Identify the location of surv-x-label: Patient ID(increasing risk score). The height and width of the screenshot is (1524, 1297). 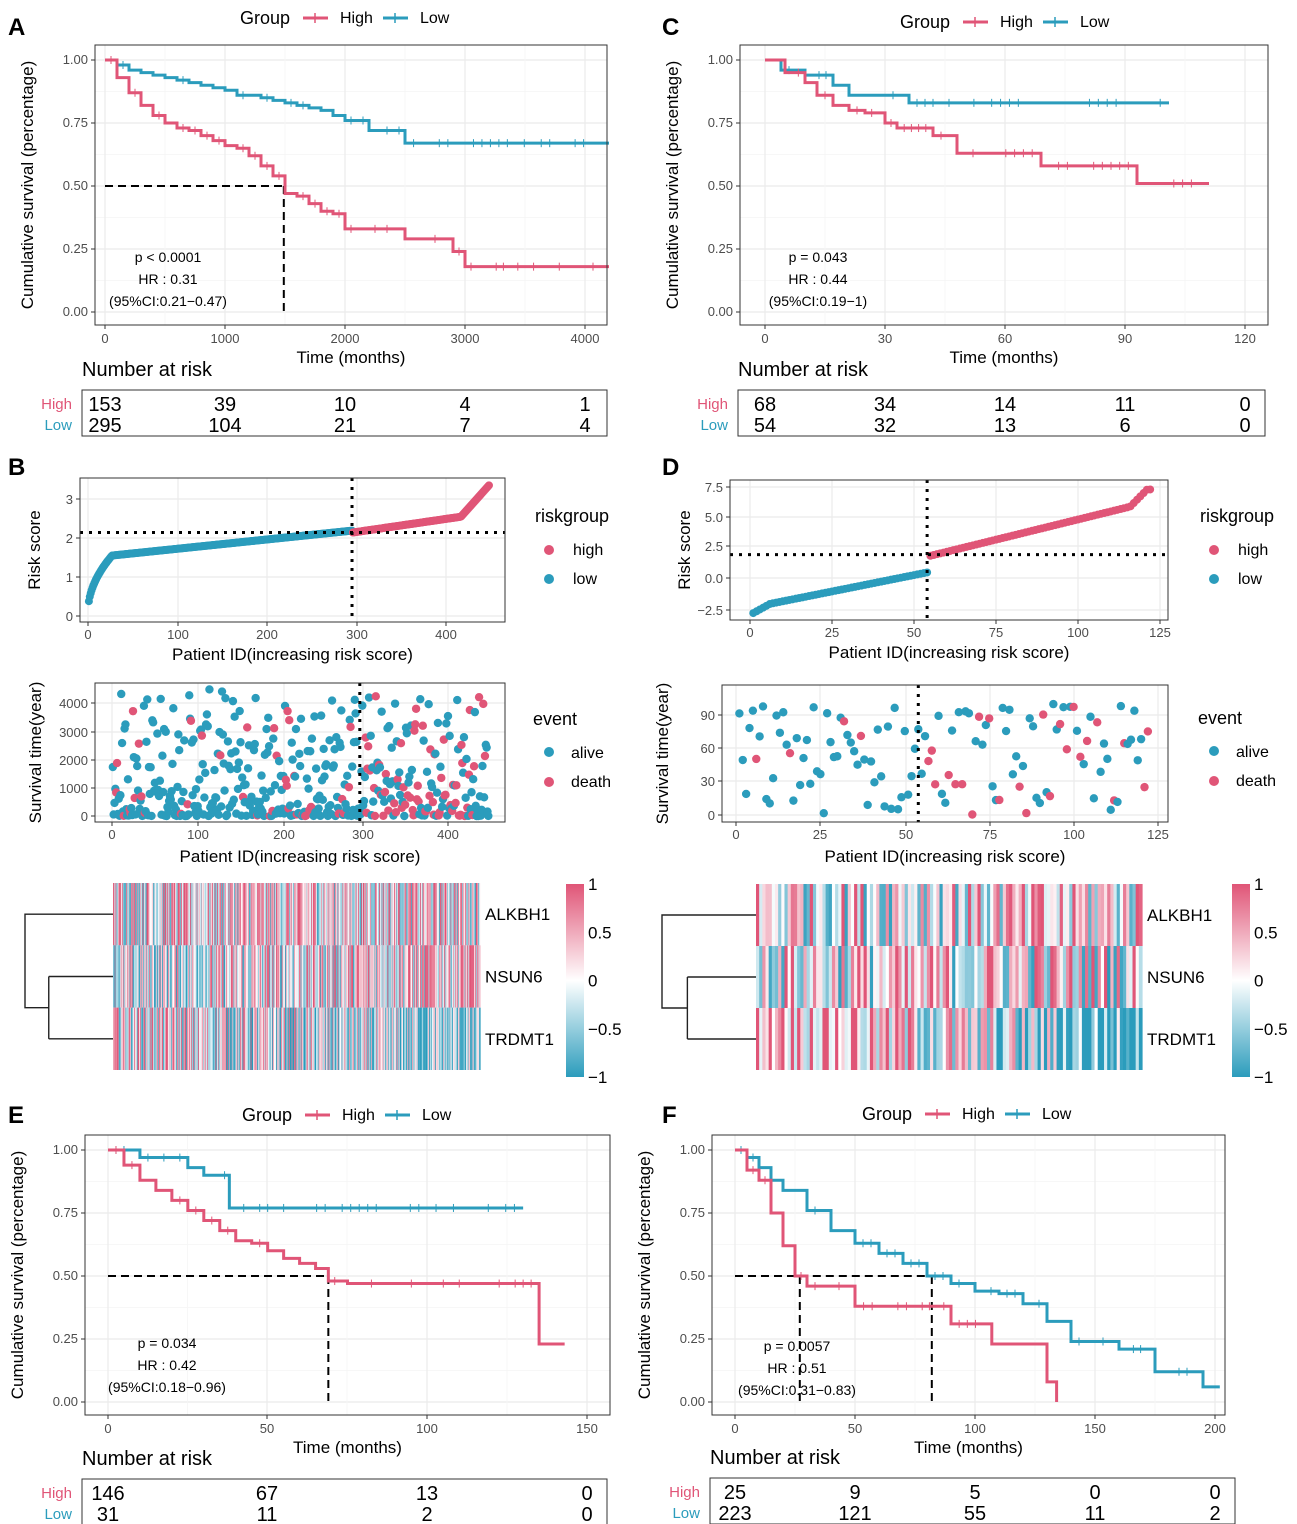
(300, 856).